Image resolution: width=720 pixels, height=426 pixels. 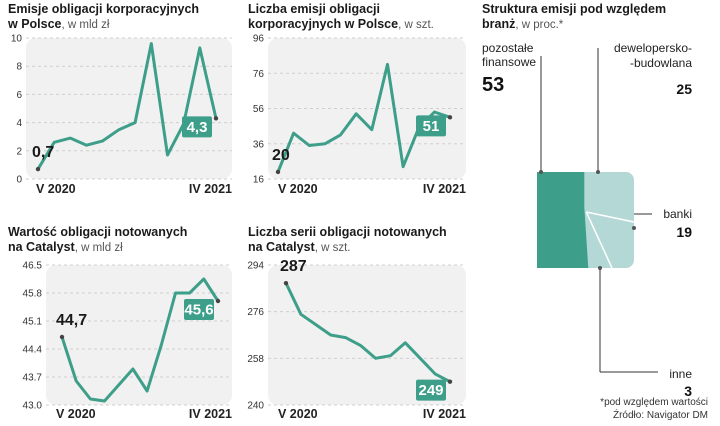 What do you see at coordinates (255, 406) in the screenshot?
I see `y-tick-label: 240` at bounding box center [255, 406].